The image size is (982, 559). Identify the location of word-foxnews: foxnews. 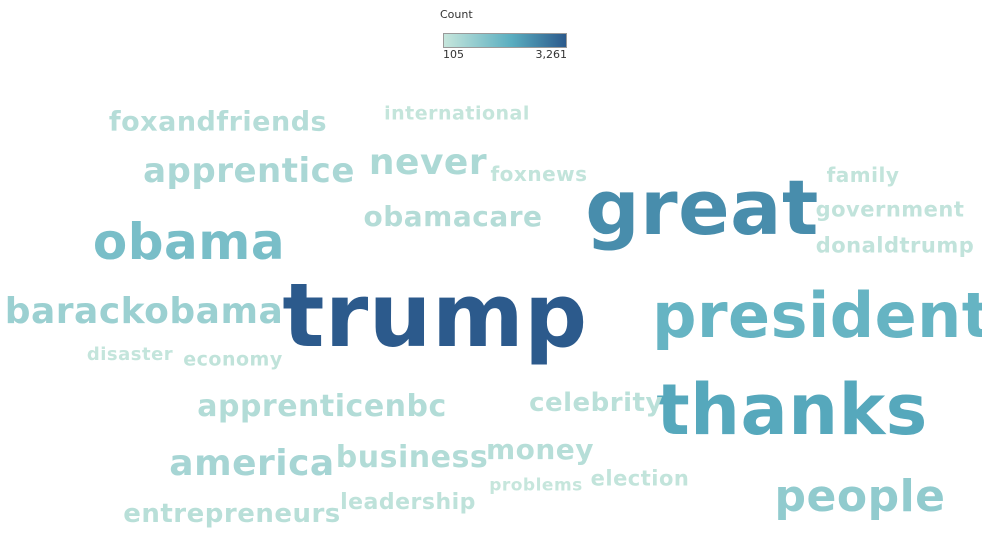
(539, 174).